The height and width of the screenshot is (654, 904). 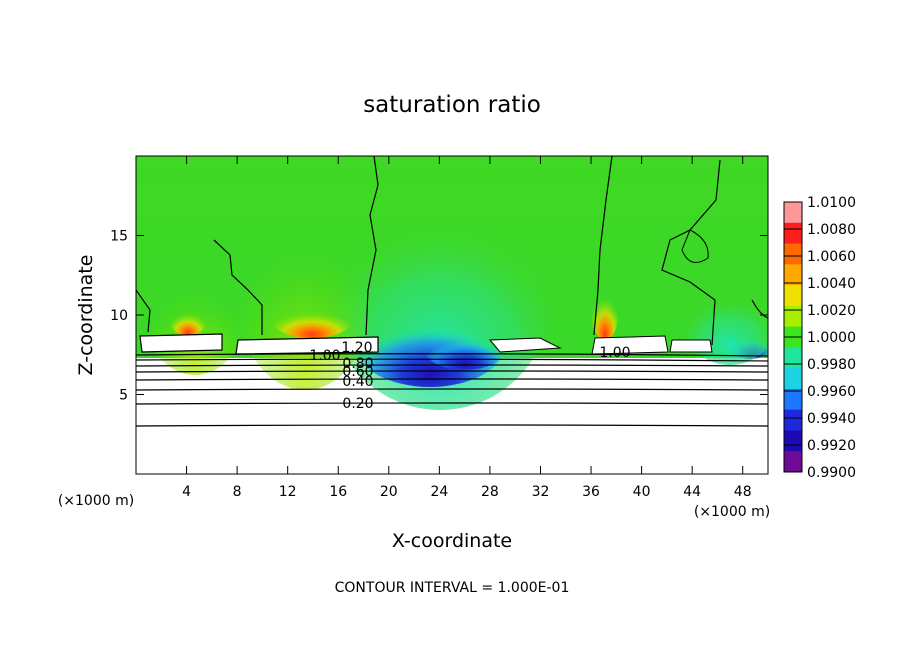 What do you see at coordinates (469, 376) in the screenshot?
I see `contour-labels: 1.201.00 0.800.600.400.201.00` at bounding box center [469, 376].